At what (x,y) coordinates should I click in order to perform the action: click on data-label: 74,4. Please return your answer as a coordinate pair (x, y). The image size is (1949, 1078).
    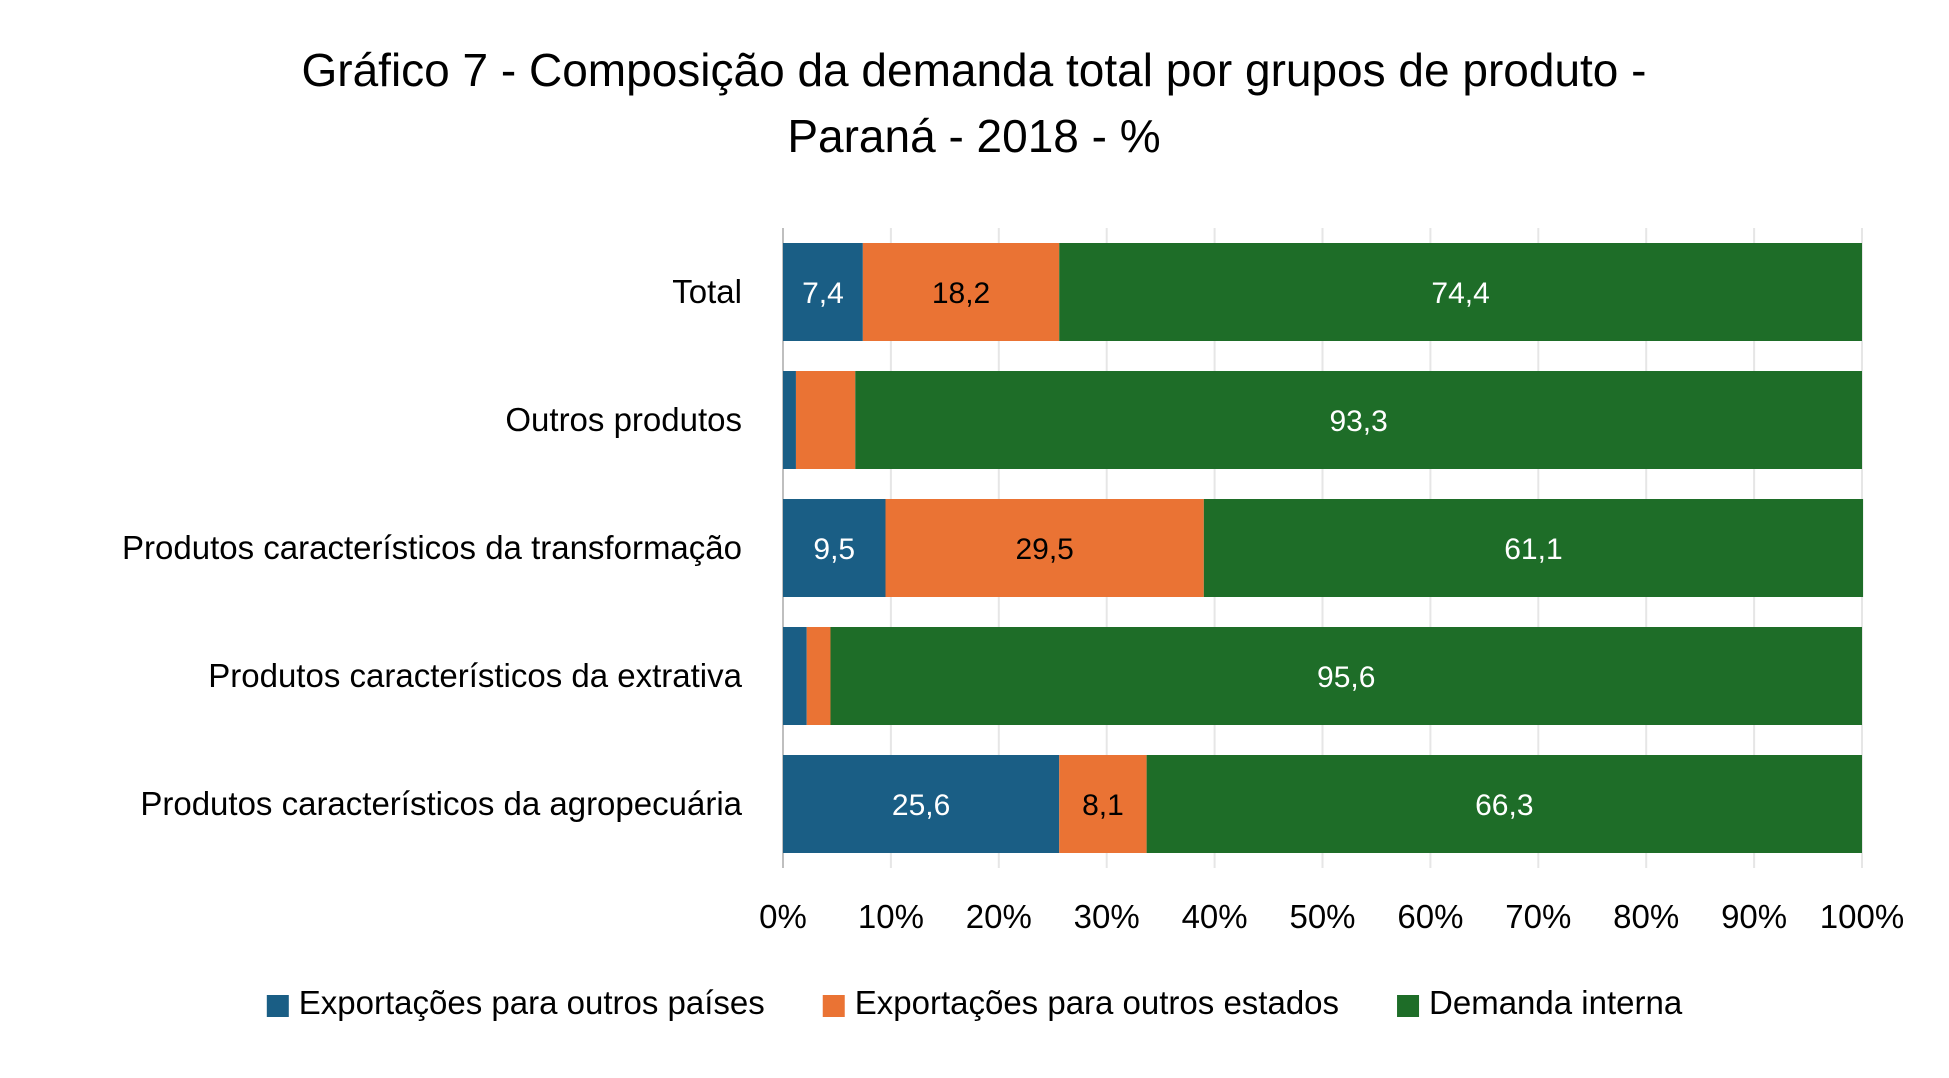
    Looking at the image, I should click on (1460, 293).